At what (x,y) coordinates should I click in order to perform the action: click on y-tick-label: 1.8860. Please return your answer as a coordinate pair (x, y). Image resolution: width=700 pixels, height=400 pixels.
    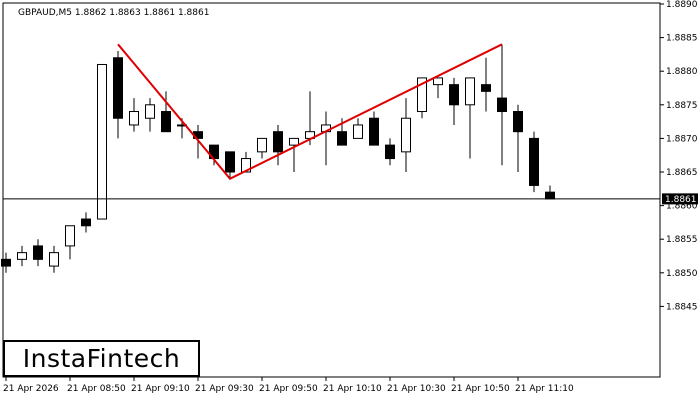
    Looking at the image, I should click on (682, 207).